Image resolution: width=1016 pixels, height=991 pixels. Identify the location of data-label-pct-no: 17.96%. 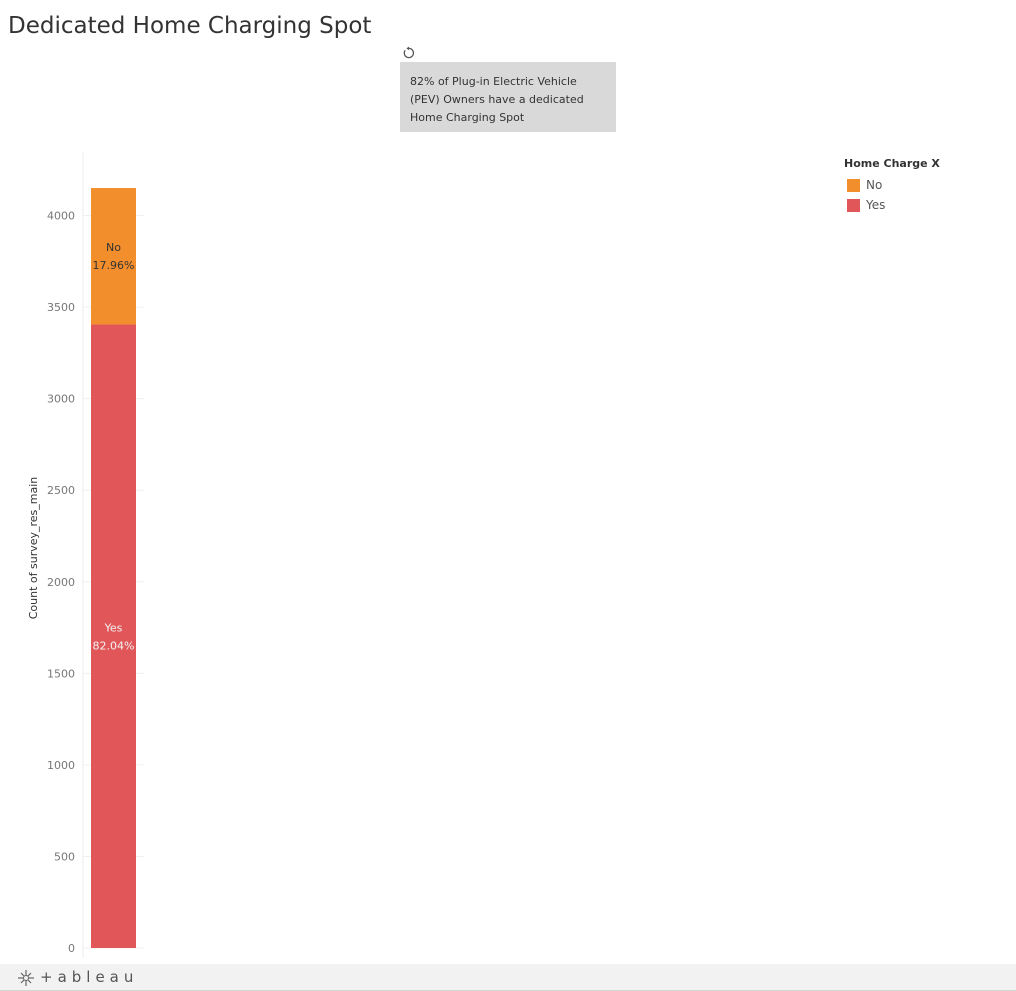
(114, 265).